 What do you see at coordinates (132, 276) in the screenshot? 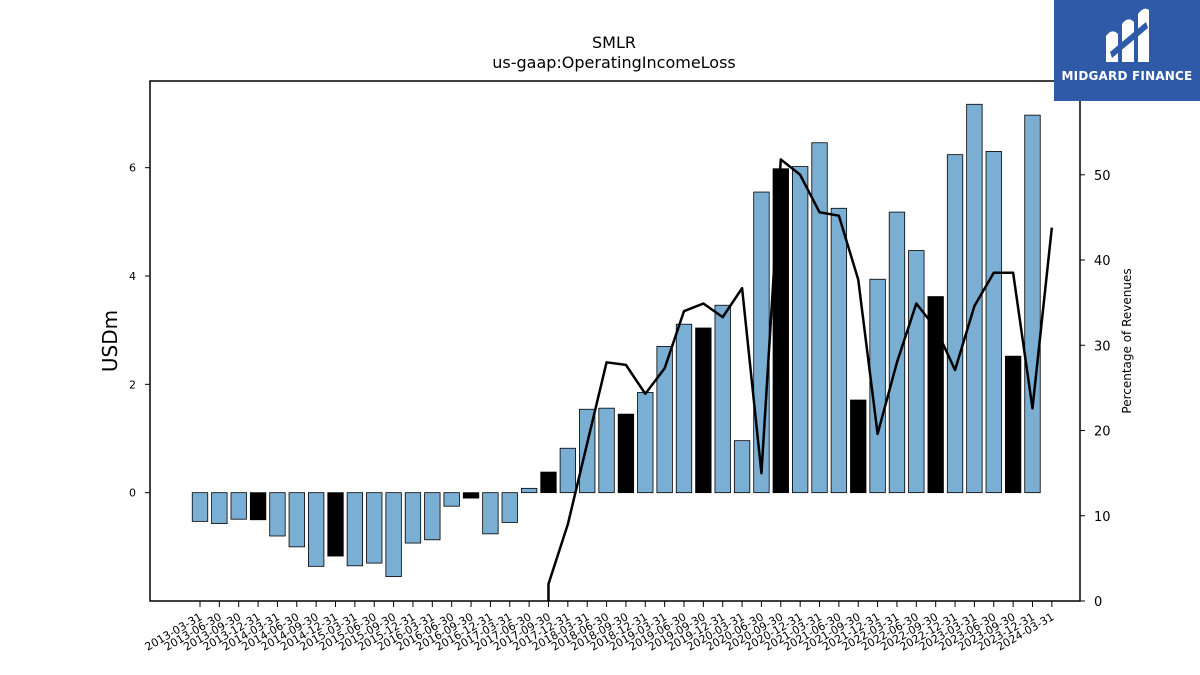
I see `y-tick-label: 4` at bounding box center [132, 276].